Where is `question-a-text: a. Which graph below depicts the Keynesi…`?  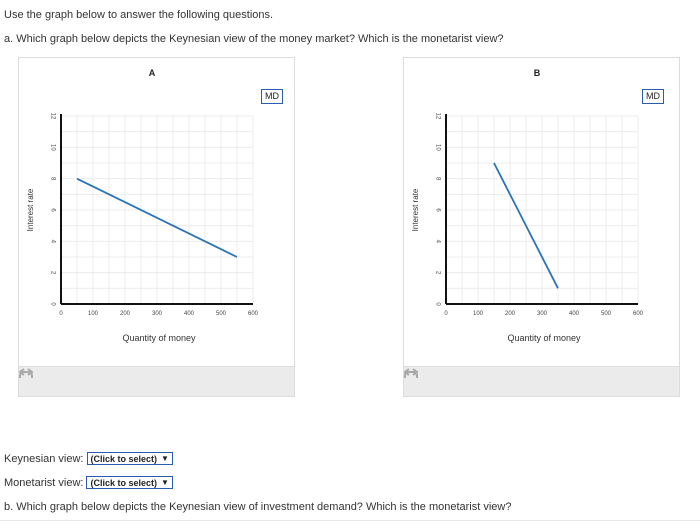 question-a-text: a. Which graph below depicts the Keynesi… is located at coordinates (254, 39).